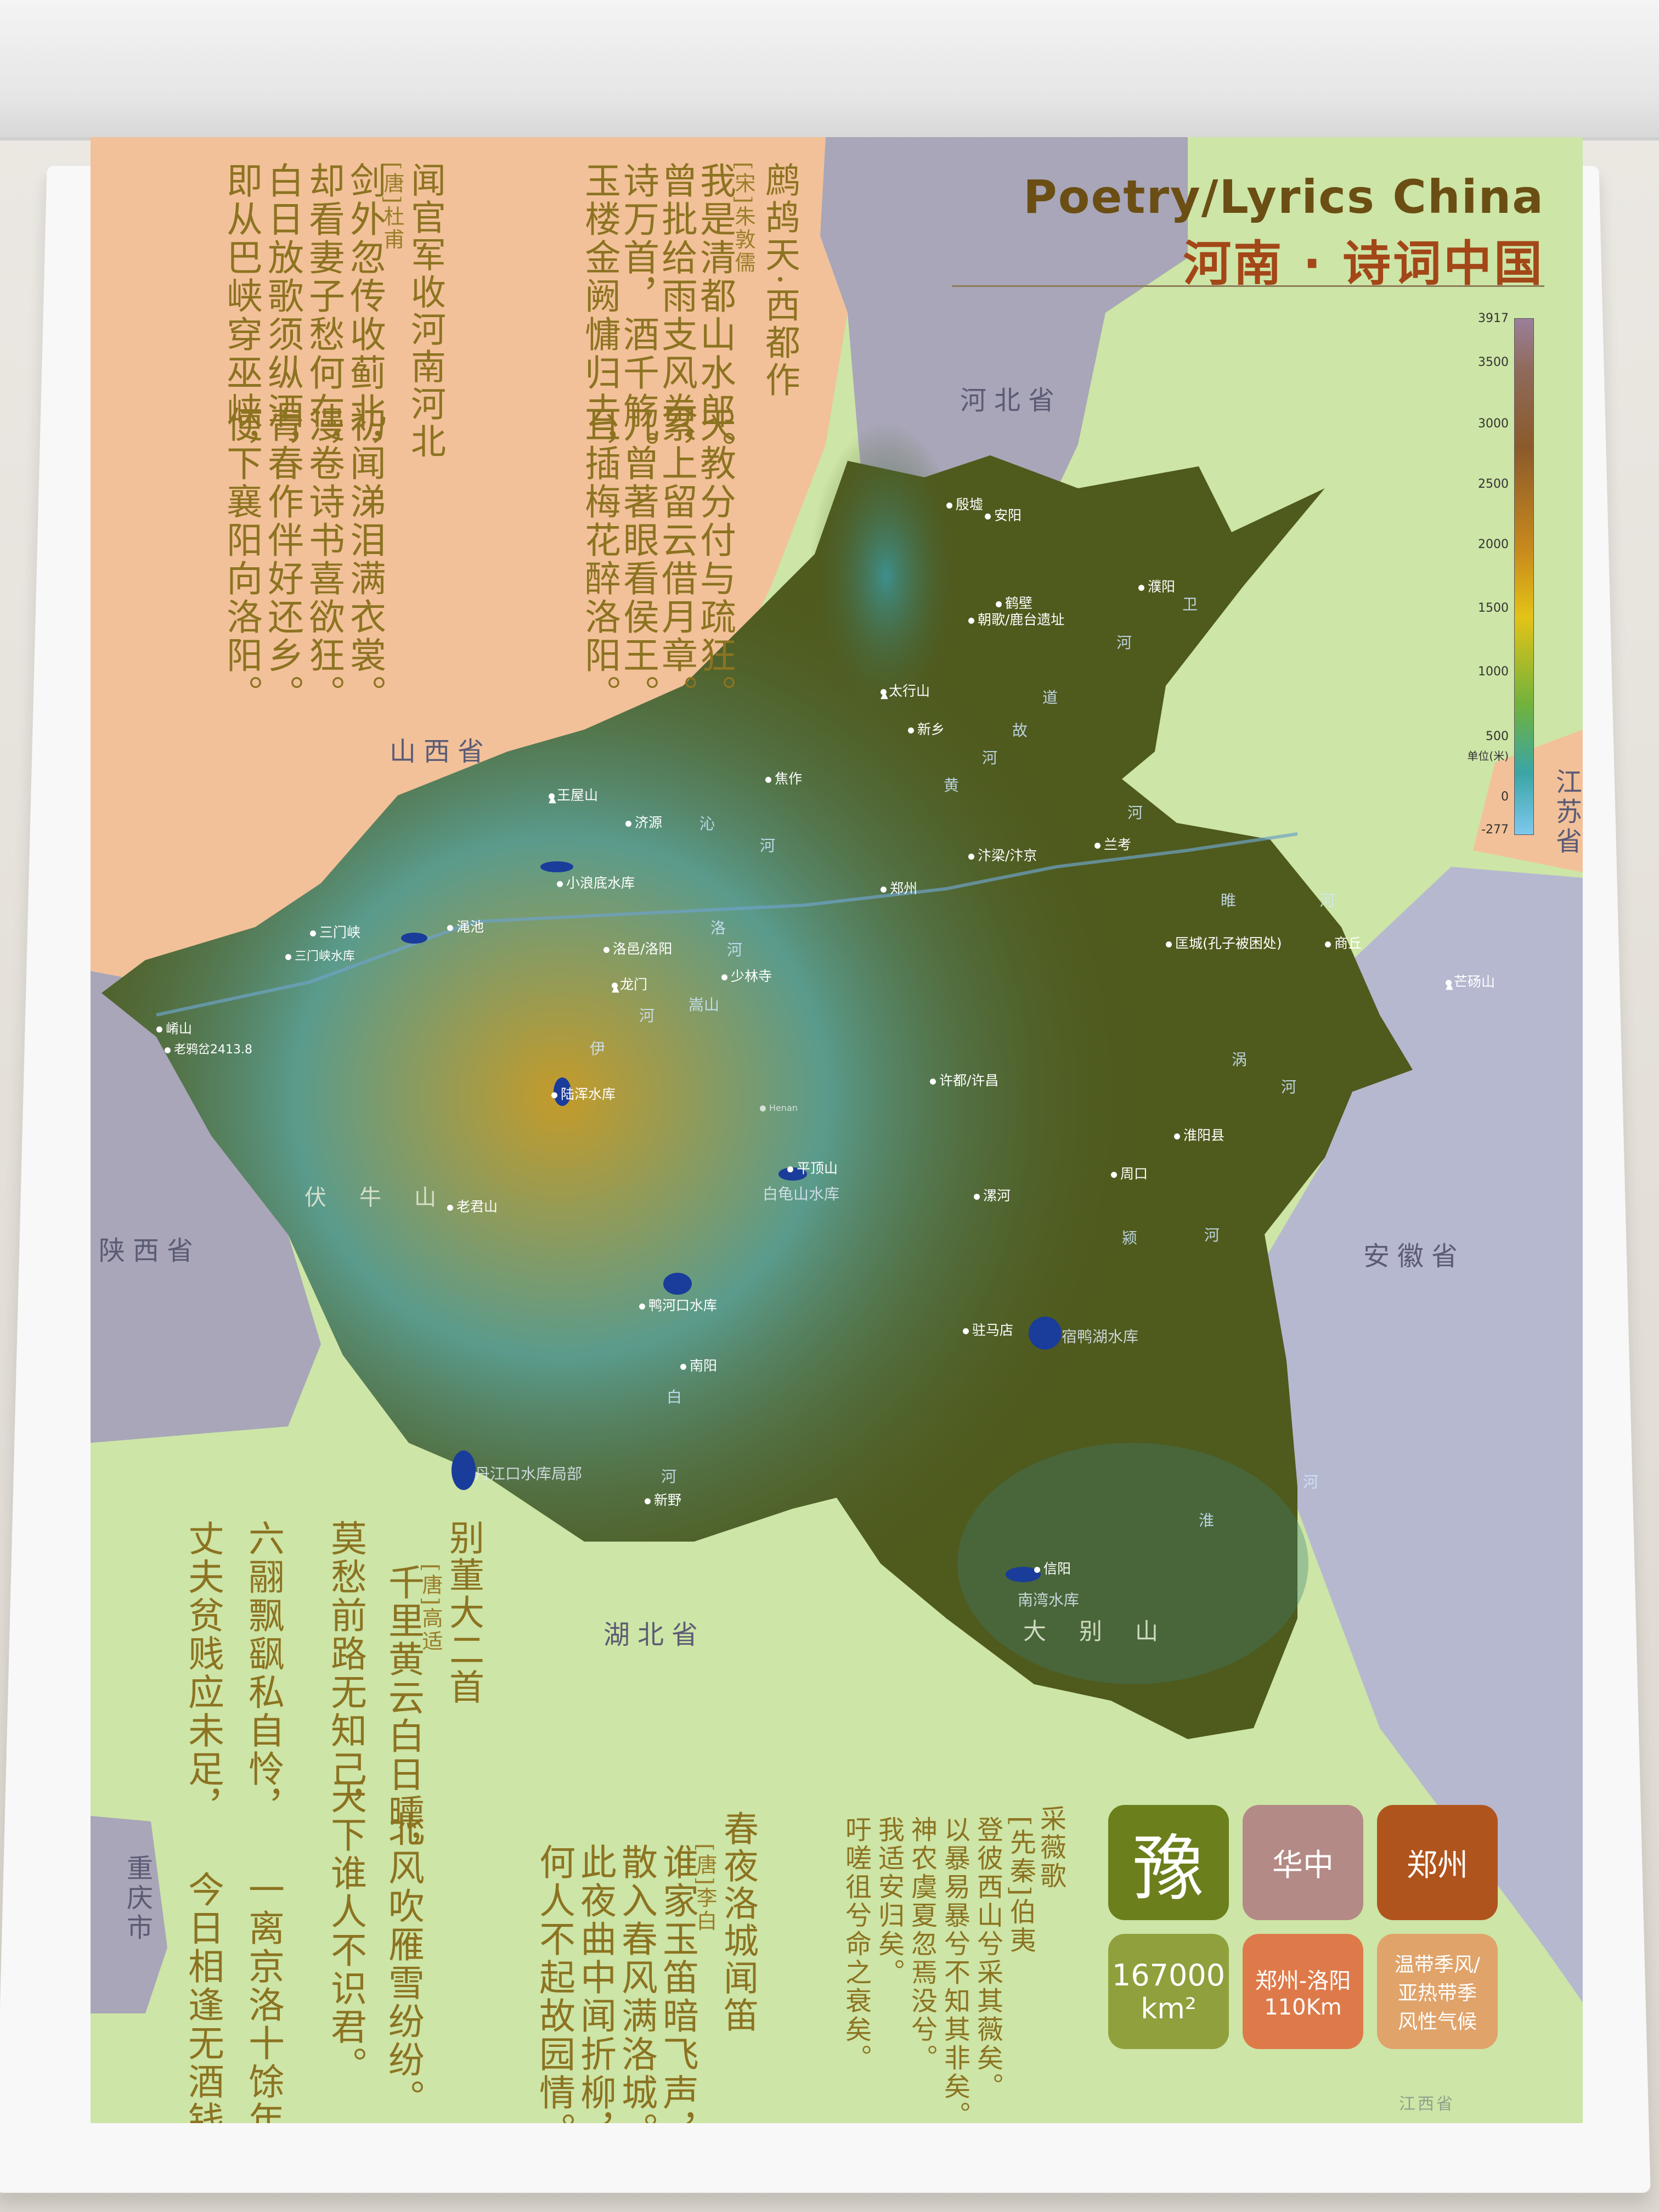 Image resolution: width=1659 pixels, height=2212 pixels. I want to click on label-songshan: 嵩山, so click(704, 1004).